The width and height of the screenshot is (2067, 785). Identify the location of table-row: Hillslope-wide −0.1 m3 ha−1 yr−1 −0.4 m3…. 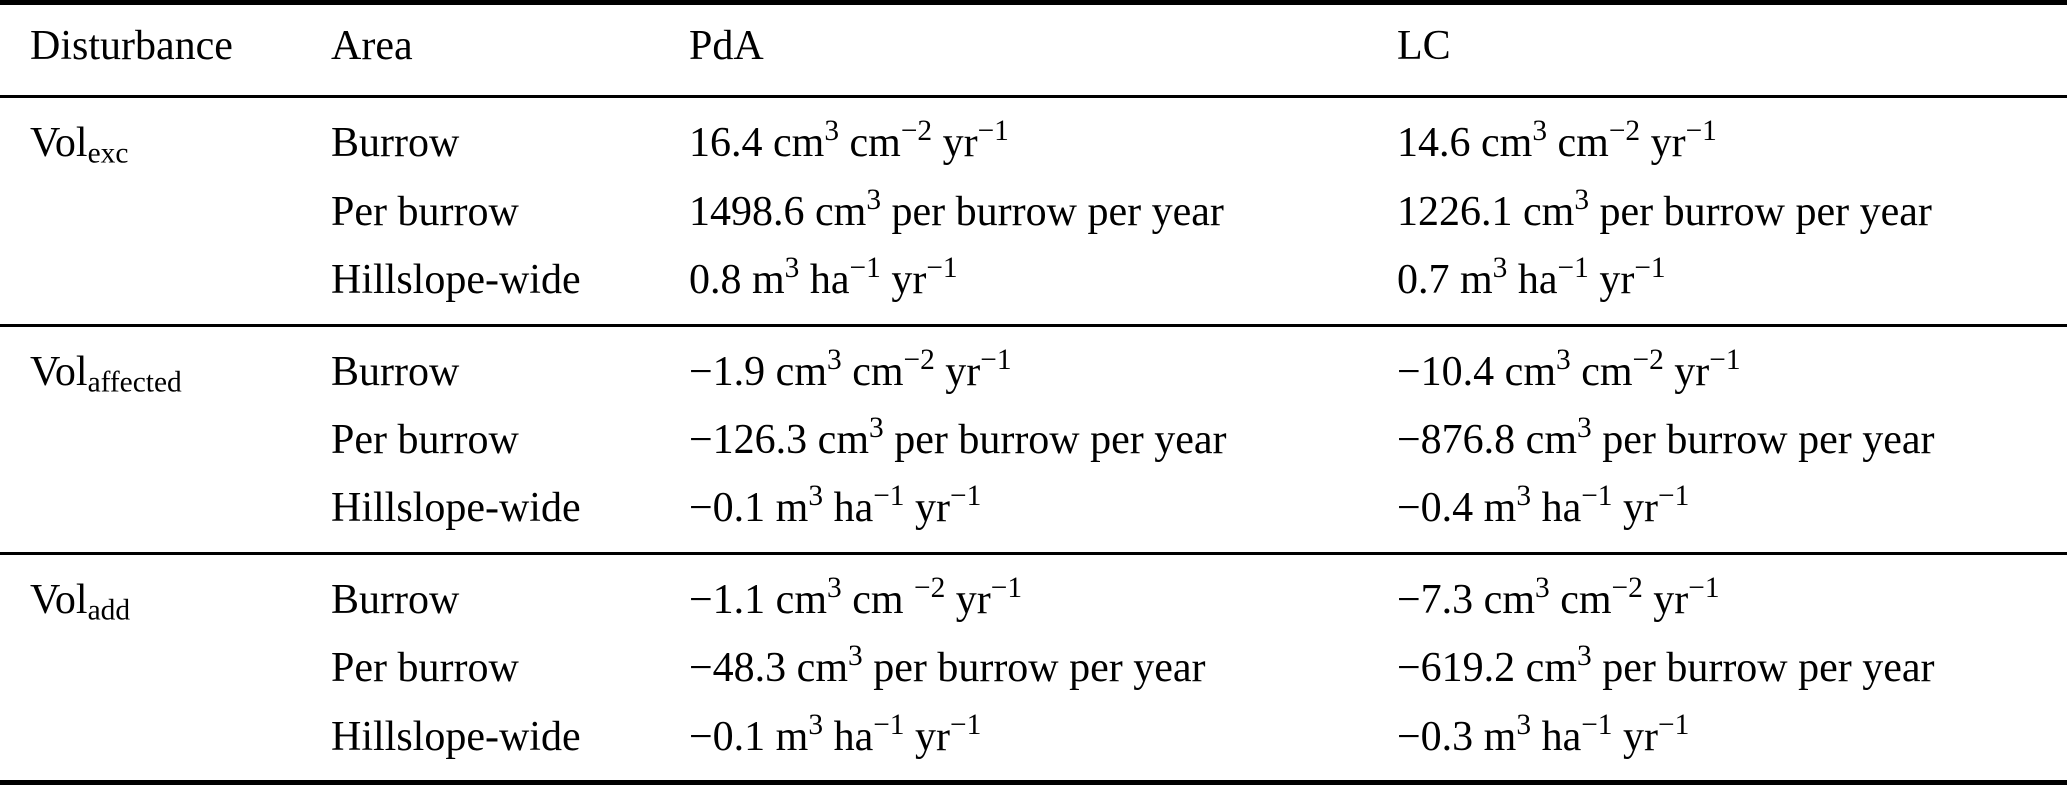
(1033, 513).